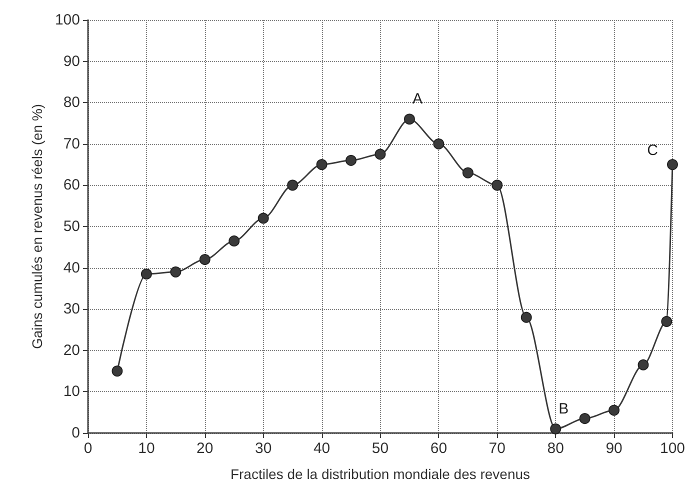 Image resolution: width=688 pixels, height=493 pixels. Describe the element at coordinates (563, 409) in the screenshot. I see `annotation: B` at that location.